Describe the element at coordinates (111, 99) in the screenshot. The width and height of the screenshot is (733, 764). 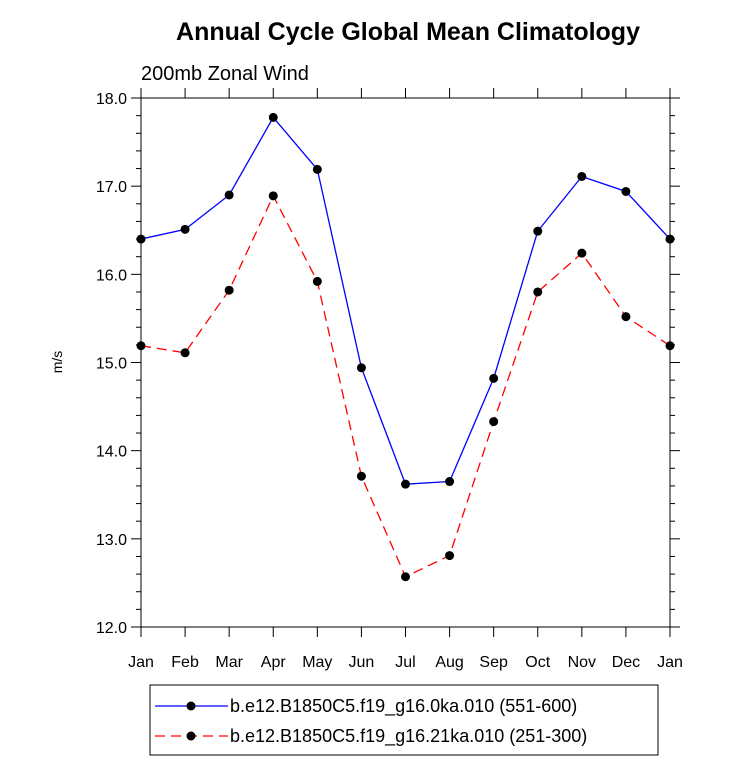
I see `y-tick-label: 18.0` at that location.